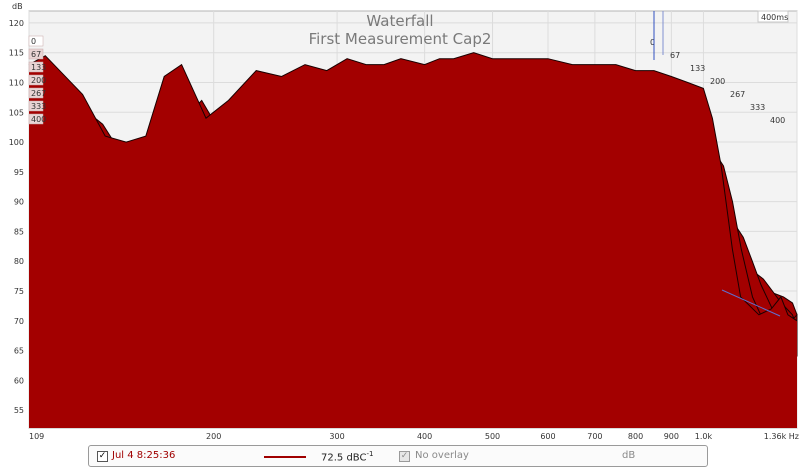 The width and height of the screenshot is (800, 470). I want to click on overlay-label: No overlay, so click(442, 455).